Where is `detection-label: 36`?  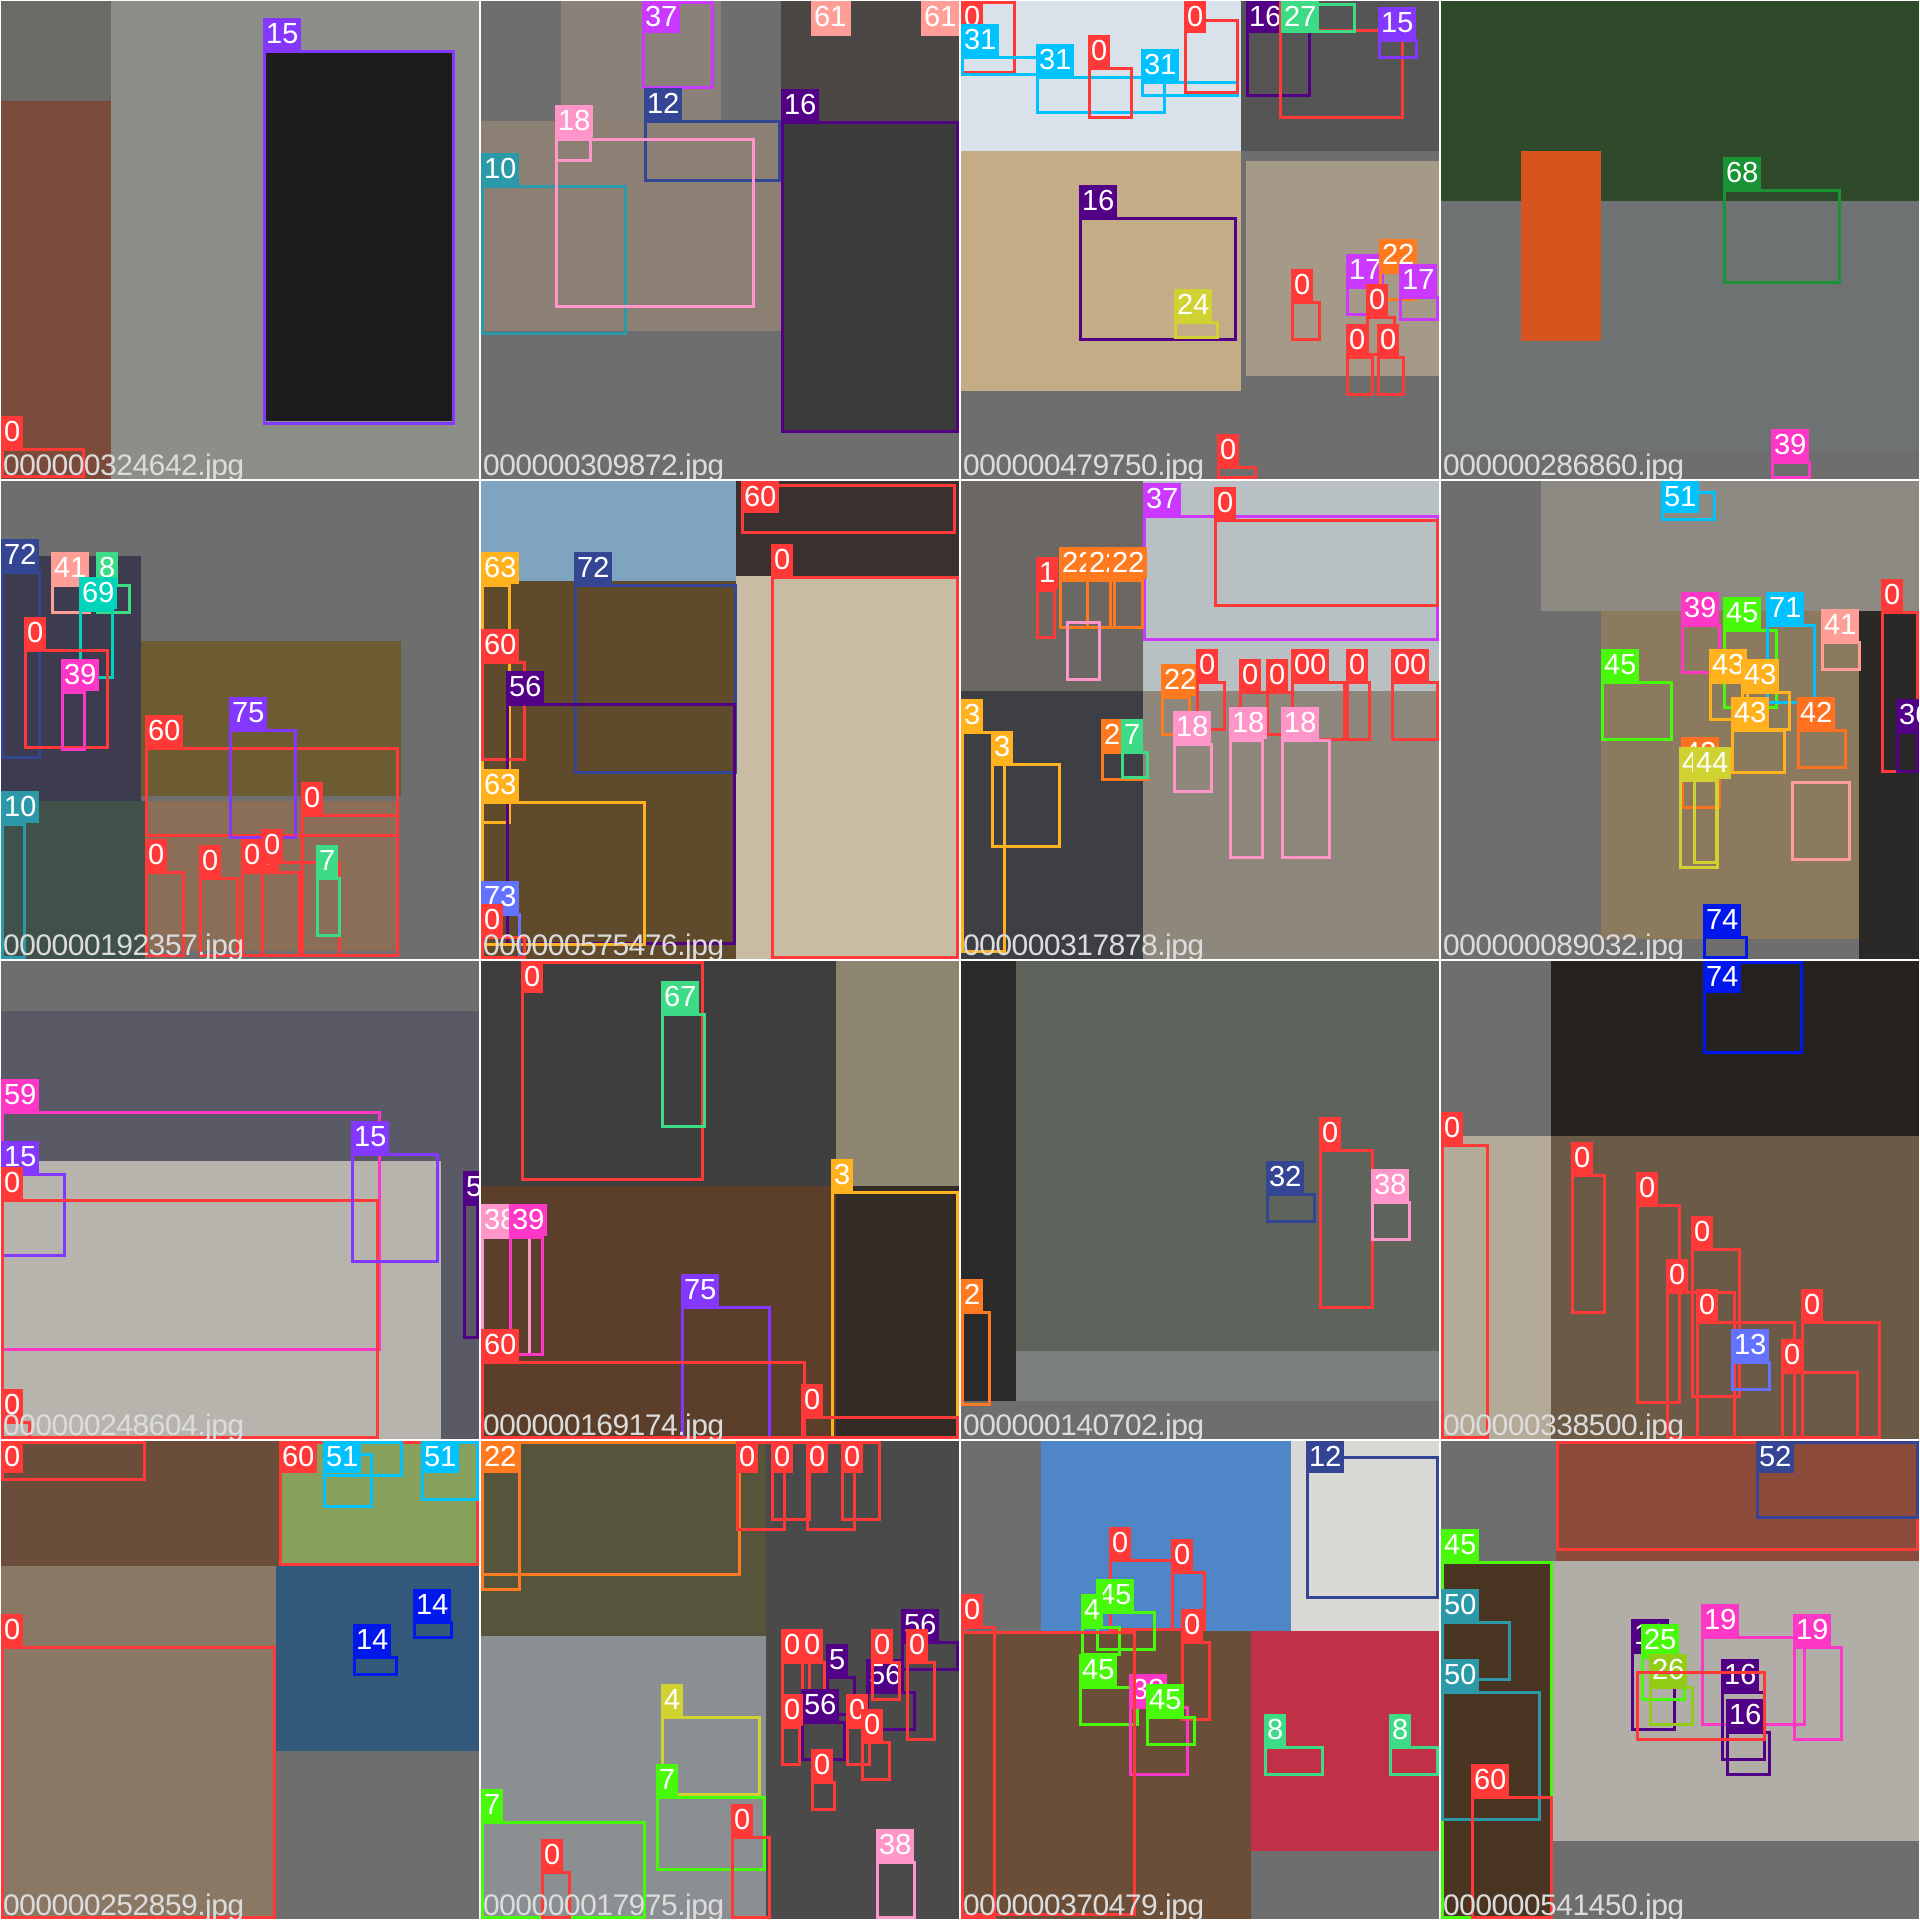
detection-label: 36 is located at coordinates (1907, 715).